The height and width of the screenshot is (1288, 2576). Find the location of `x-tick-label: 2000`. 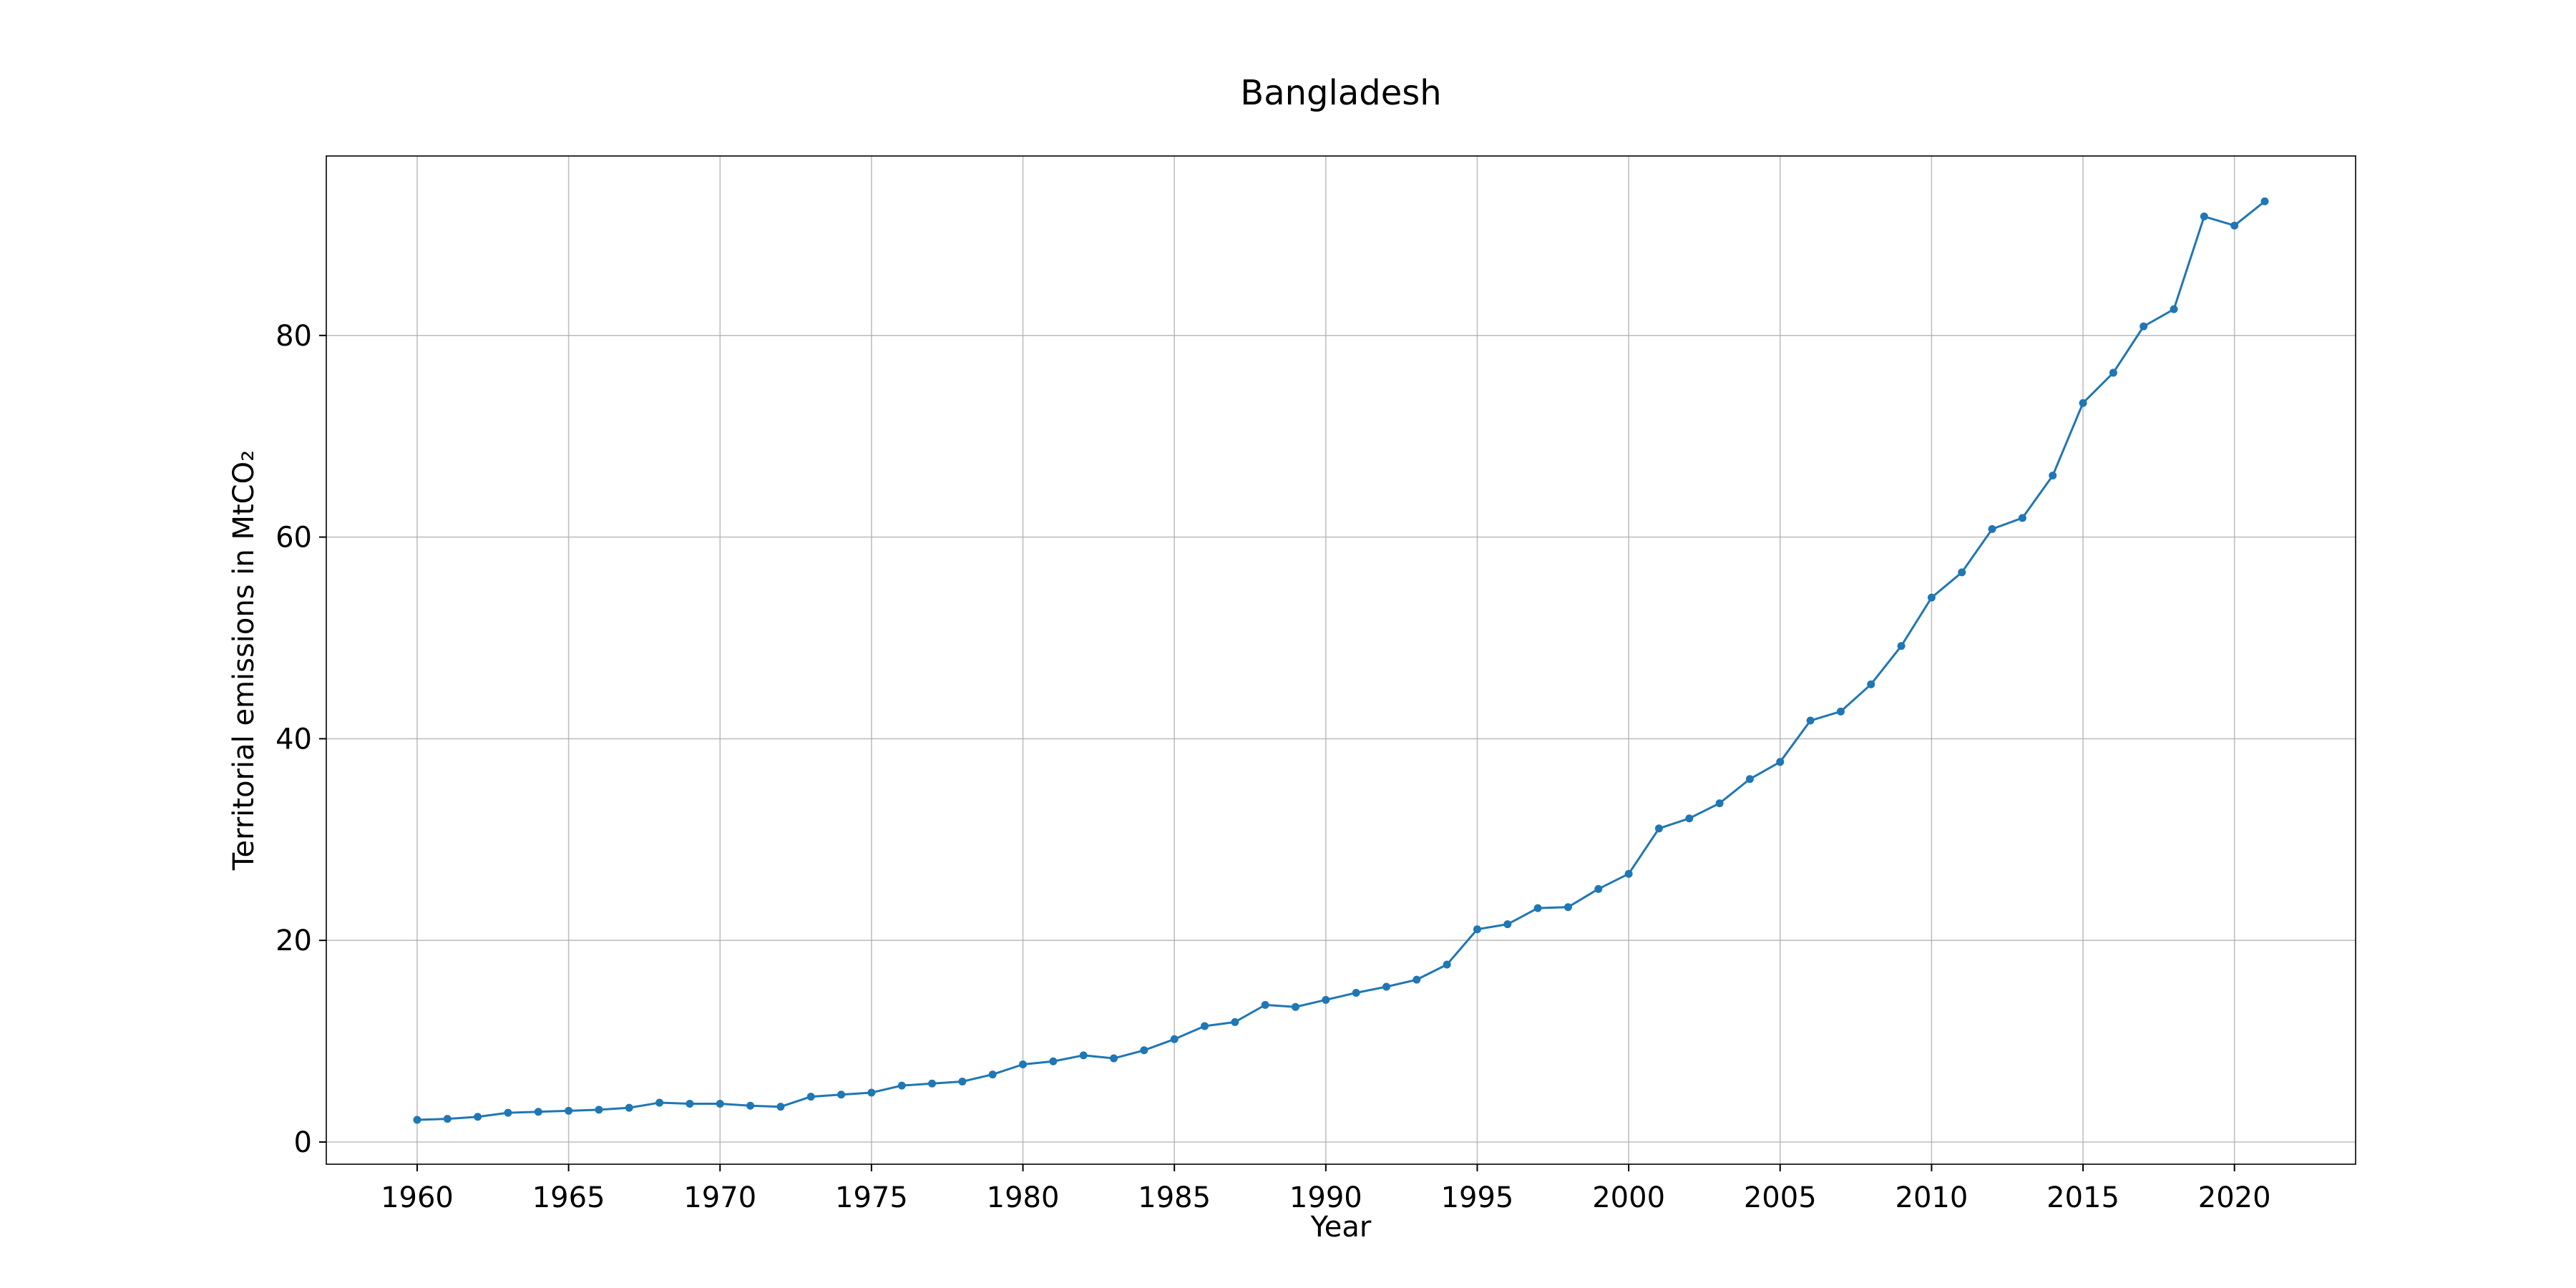

x-tick-label: 2000 is located at coordinates (1628, 1197).